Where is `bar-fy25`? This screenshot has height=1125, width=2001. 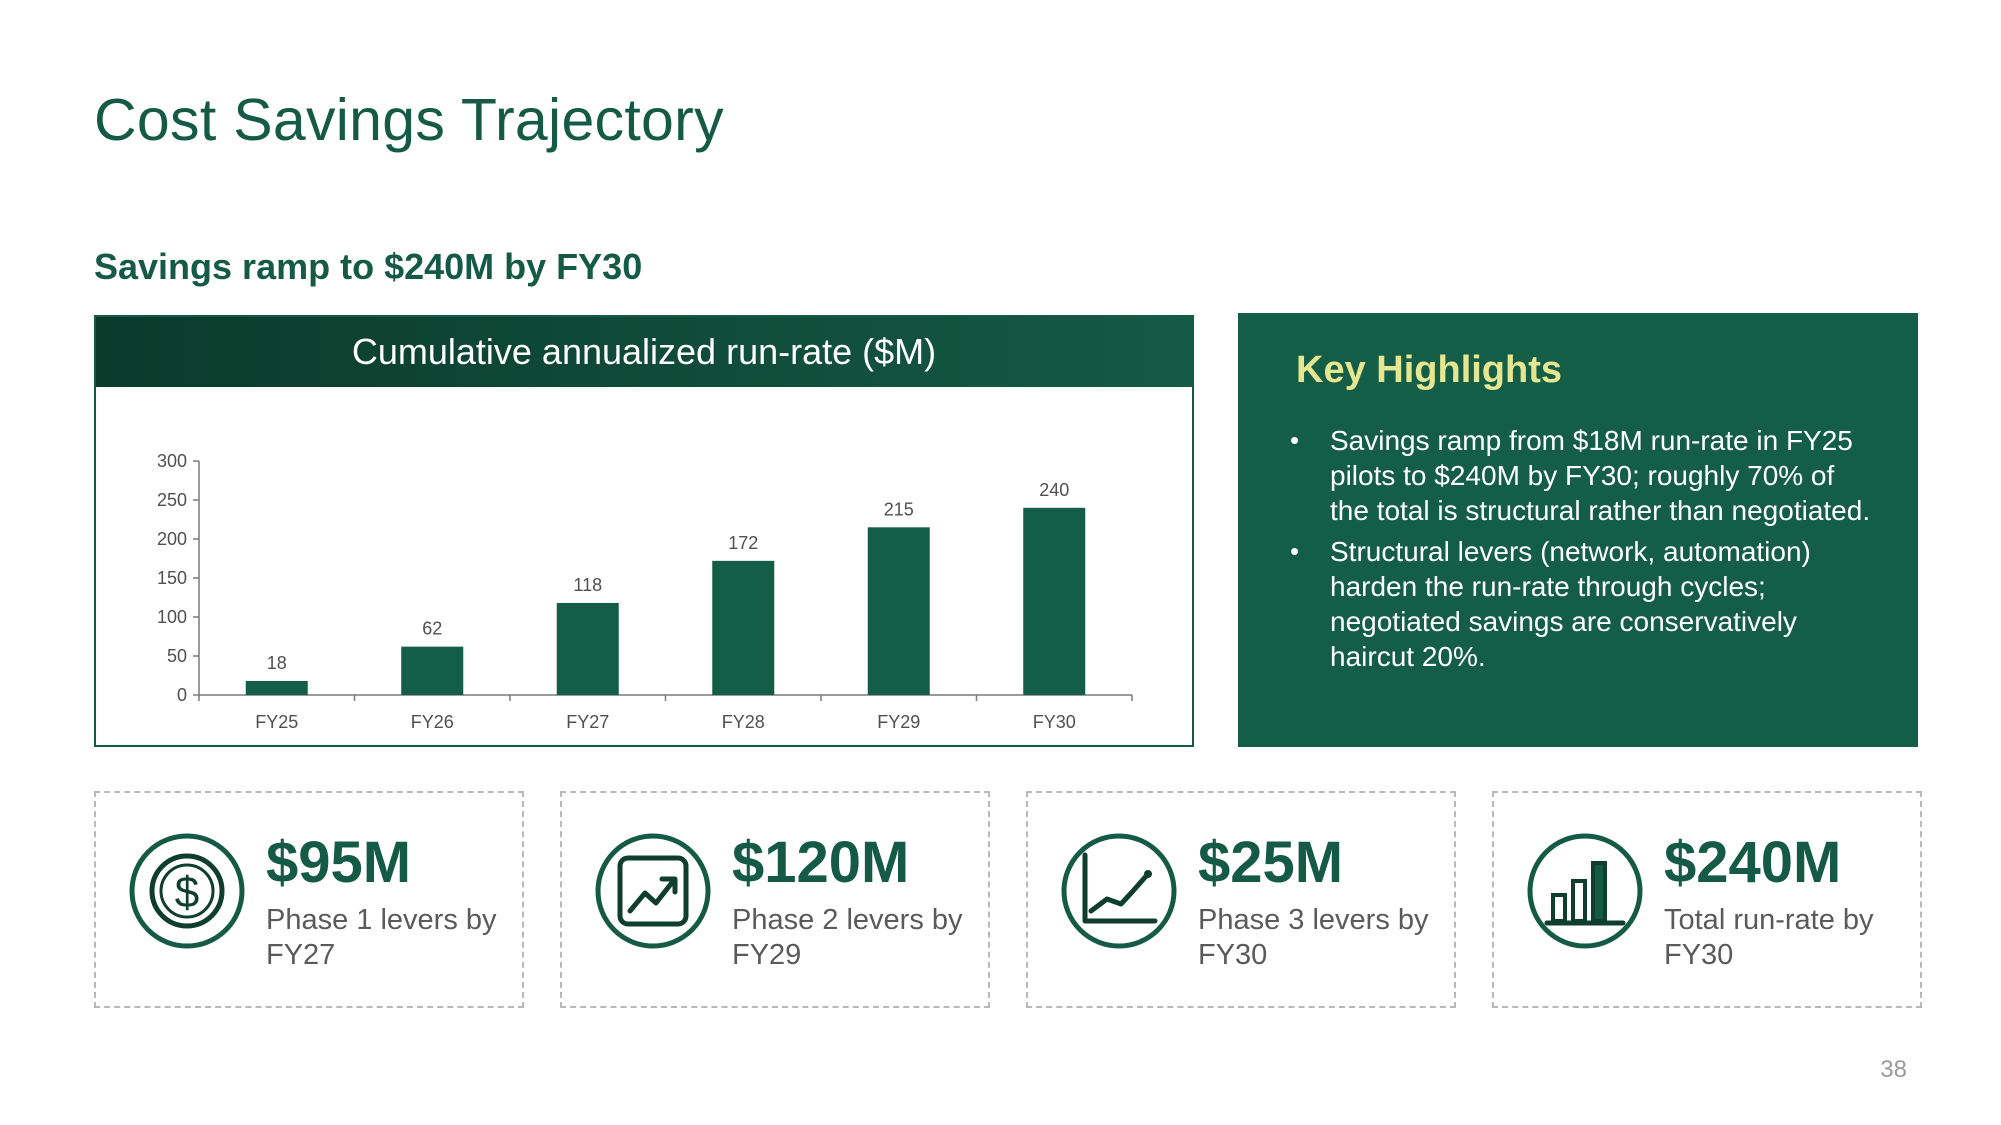 bar-fy25 is located at coordinates (276, 687).